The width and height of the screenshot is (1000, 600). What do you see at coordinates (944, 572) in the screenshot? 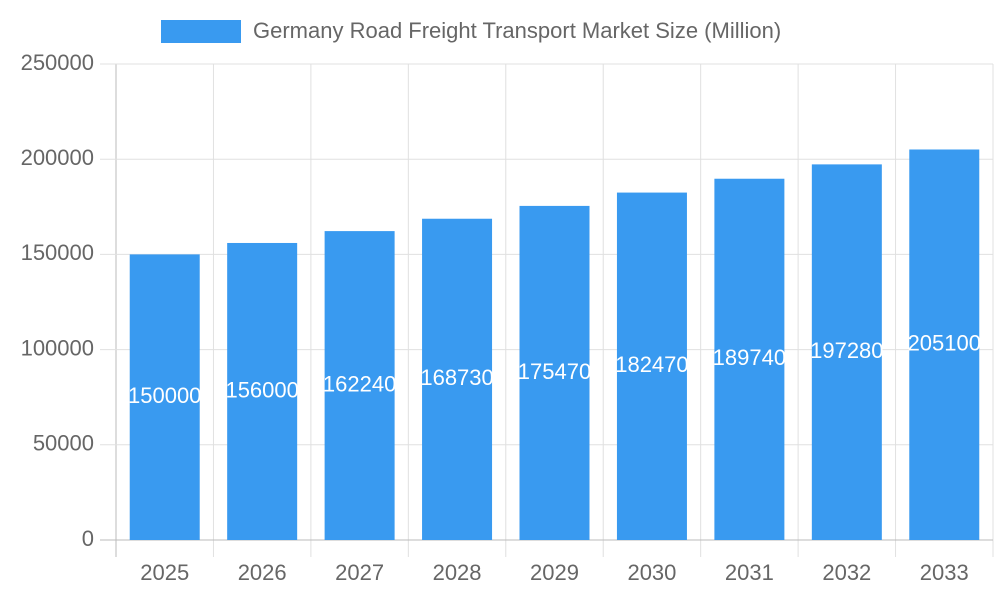
I see `x-tick-label: 2033` at bounding box center [944, 572].